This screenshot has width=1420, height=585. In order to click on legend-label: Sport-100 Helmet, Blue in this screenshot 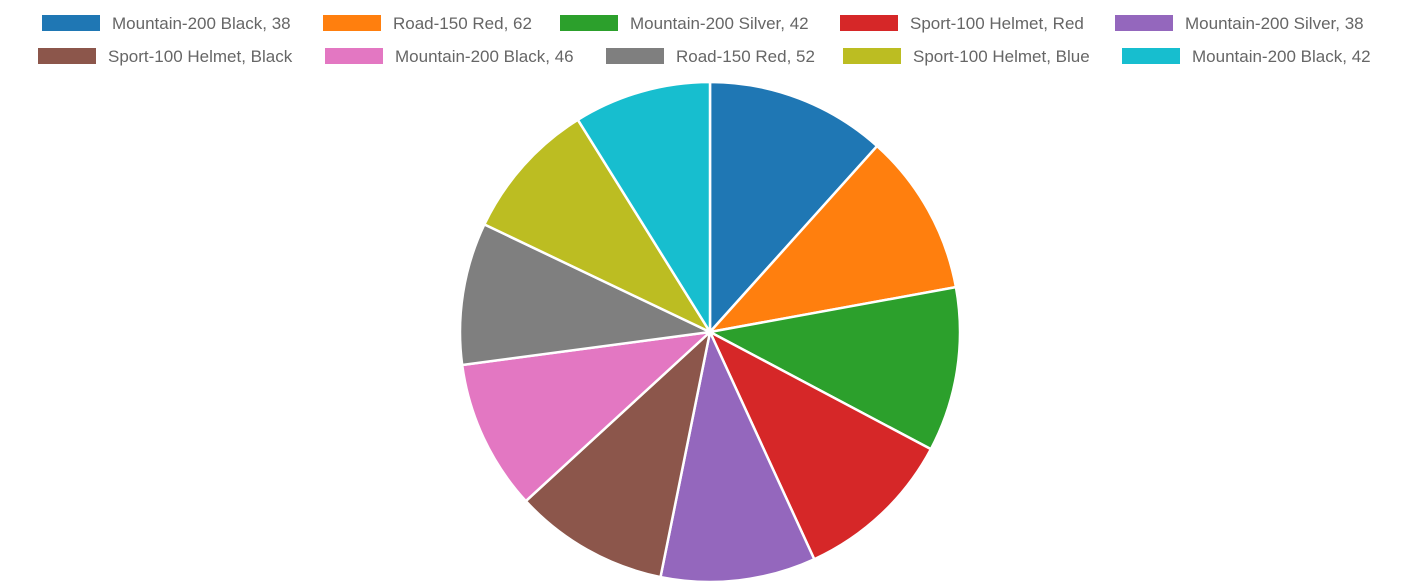, I will do `click(1001, 56)`.